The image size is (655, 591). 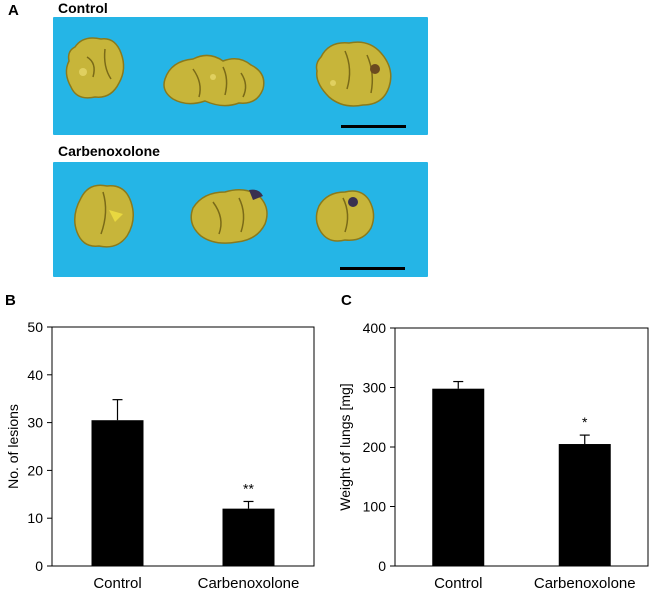 I want to click on carbenoxolone-lungs-photo, so click(x=240, y=219).